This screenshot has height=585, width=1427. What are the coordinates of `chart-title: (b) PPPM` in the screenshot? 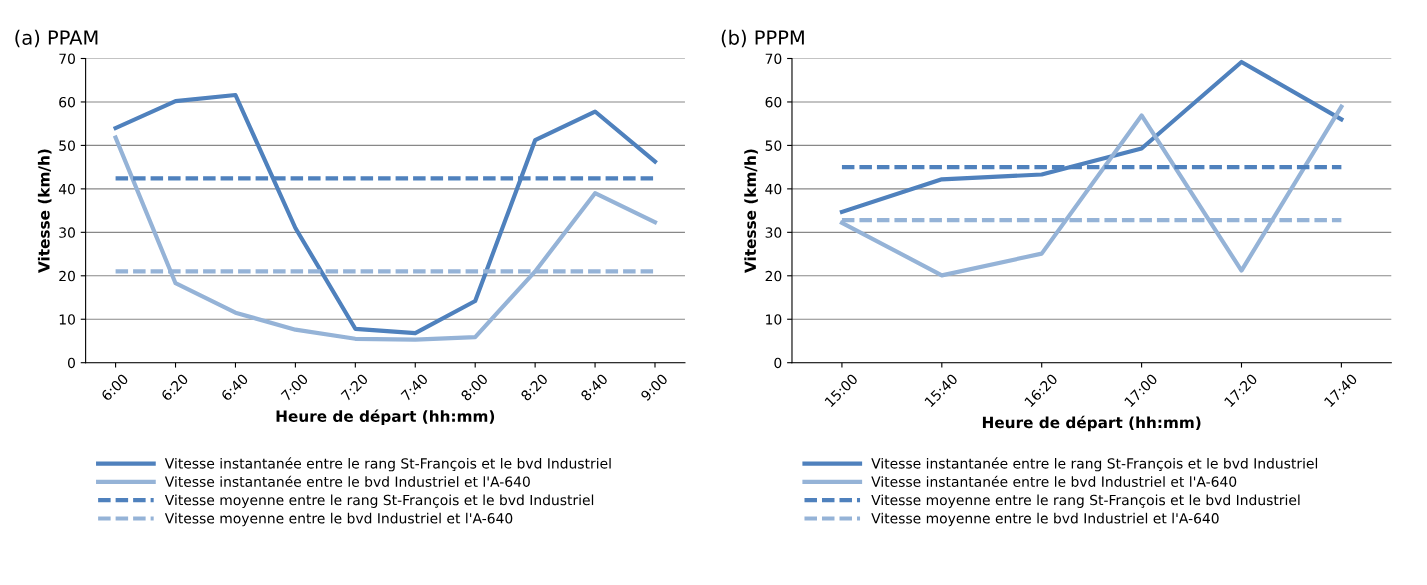 It's located at (762, 38).